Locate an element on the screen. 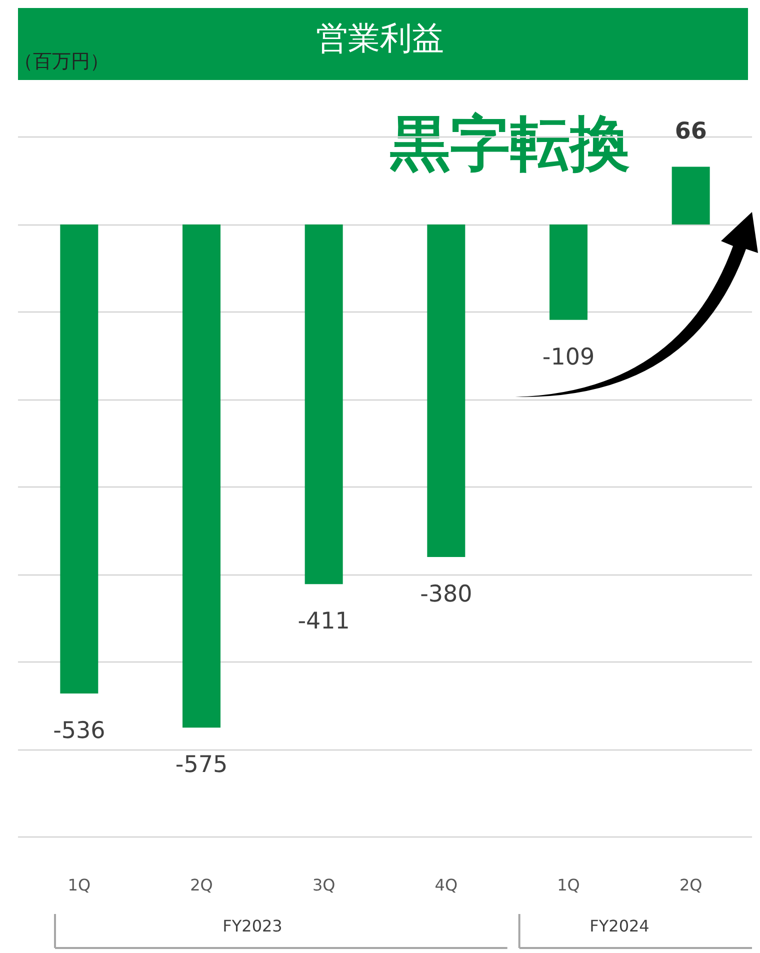 This screenshot has height=953, width=760. data-label: 66 is located at coordinates (690, 131).